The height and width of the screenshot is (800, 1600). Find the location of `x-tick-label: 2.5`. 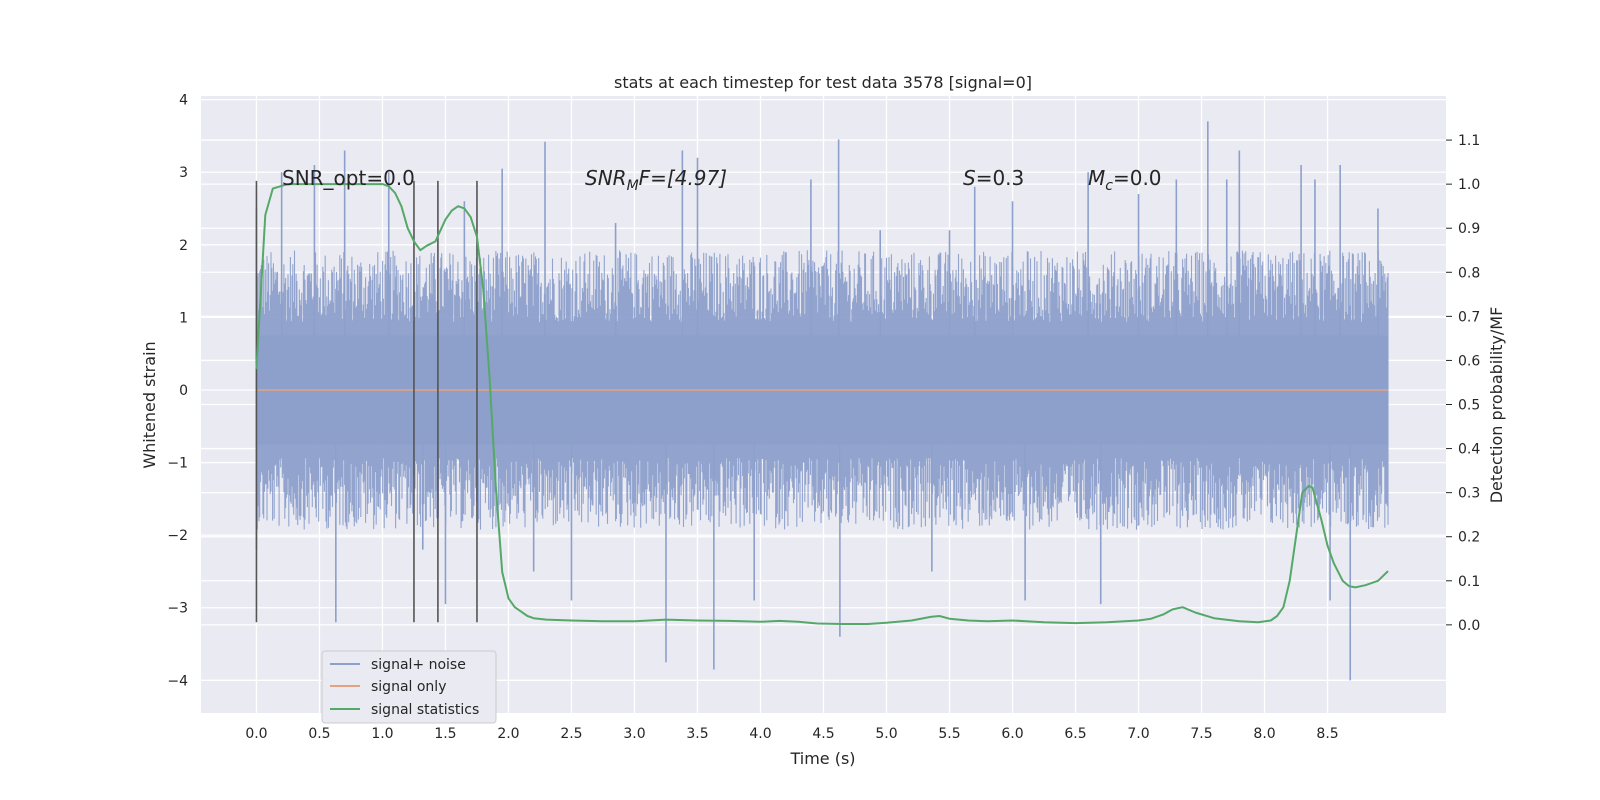

x-tick-label: 2.5 is located at coordinates (571, 734).